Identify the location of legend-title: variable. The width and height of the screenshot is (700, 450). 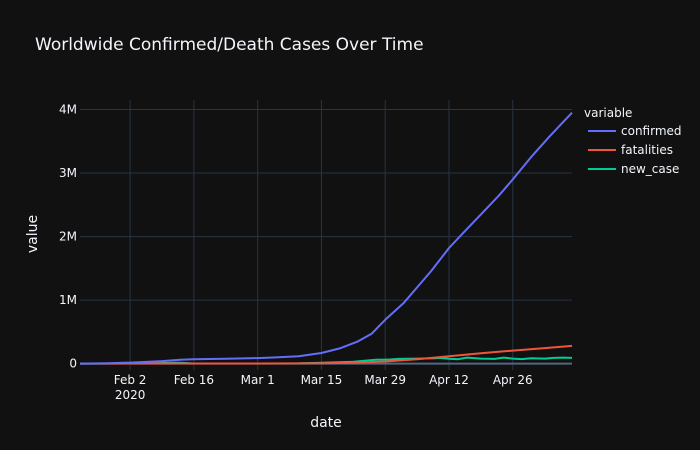
(608, 113).